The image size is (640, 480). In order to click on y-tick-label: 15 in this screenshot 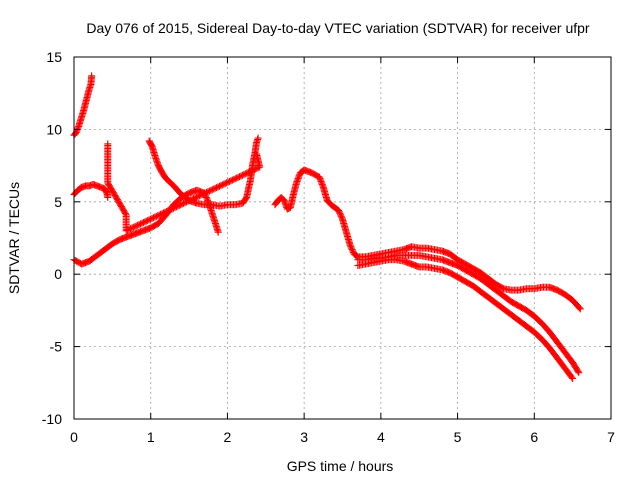, I will do `click(54, 57)`.